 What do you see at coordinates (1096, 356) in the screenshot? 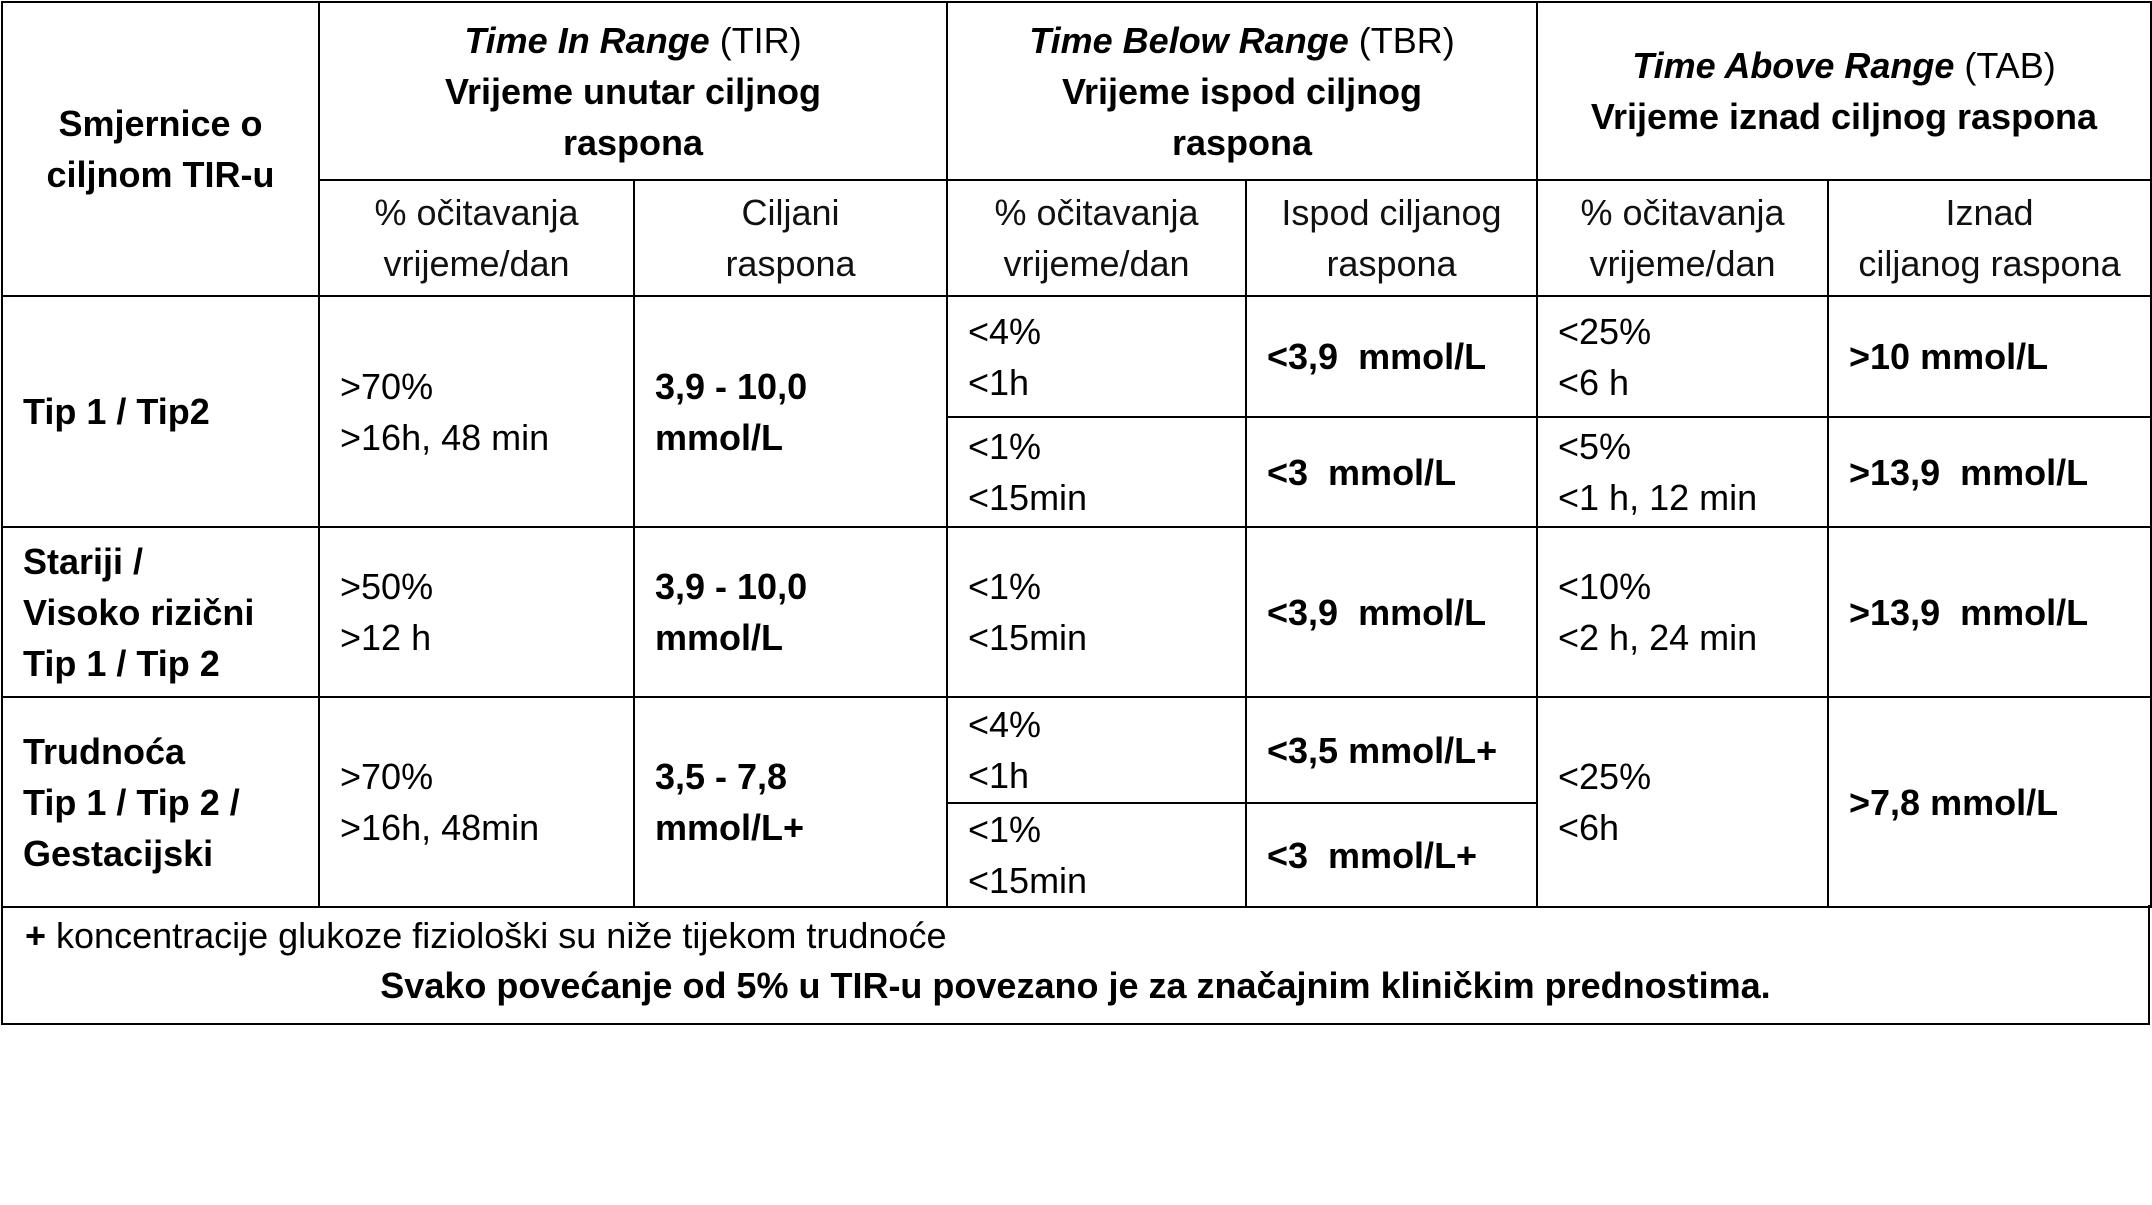
I see `row1-tbr-pct-a: <4% <1h` at bounding box center [1096, 356].